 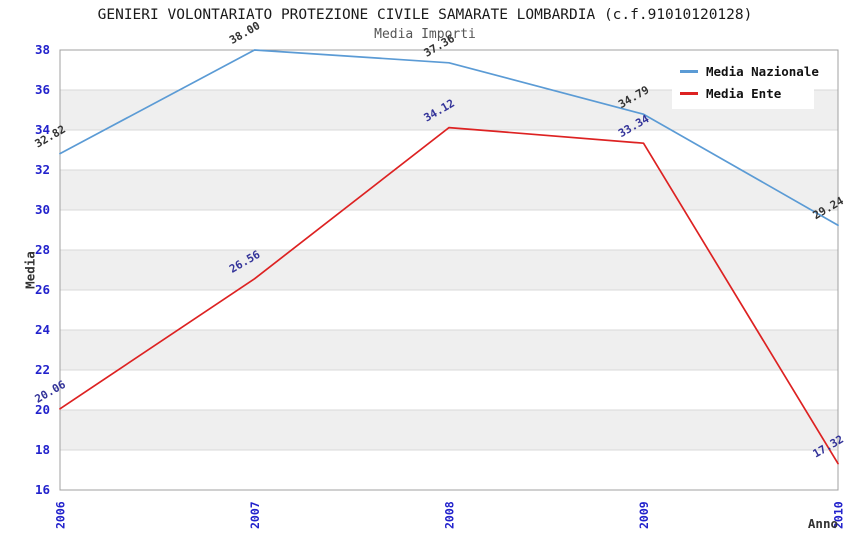 What do you see at coordinates (689, 93) in the screenshot?
I see `legend-swatch-ente-icon` at bounding box center [689, 93].